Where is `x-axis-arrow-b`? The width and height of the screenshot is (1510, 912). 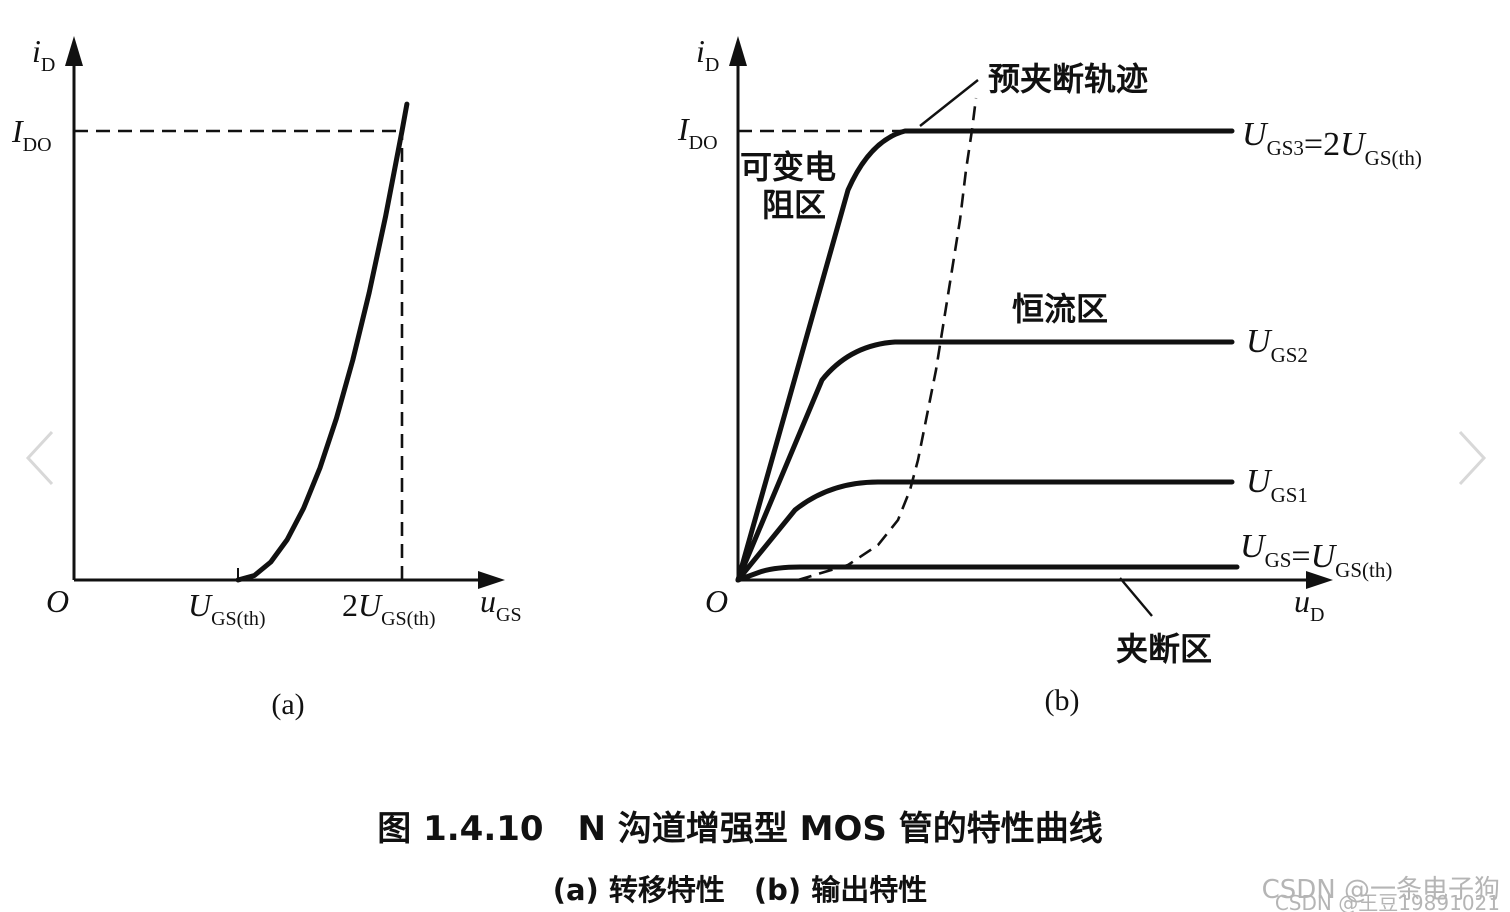
x-axis-arrow-b is located at coordinates (1319, 580).